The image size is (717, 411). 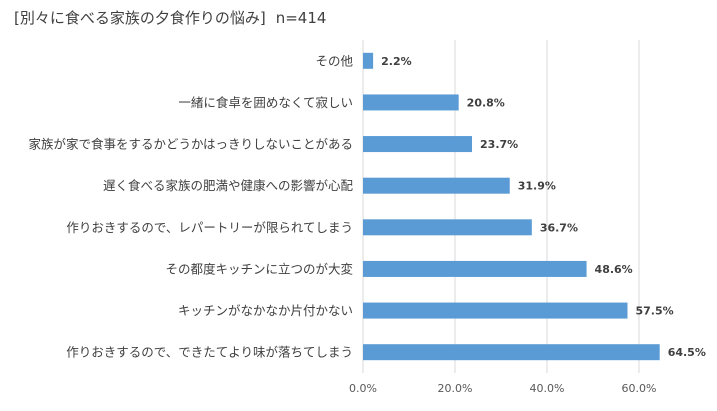 I want to click on chart-title: [別々に食べる家族の夕食作りの悩み] n=414, so click(x=170, y=17).